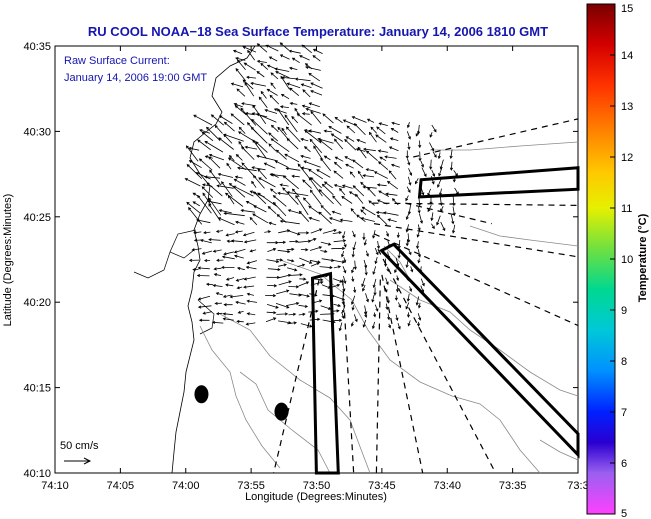  What do you see at coordinates (627, 260) in the screenshot?
I see `colorbar-tick-label: 10` at bounding box center [627, 260].